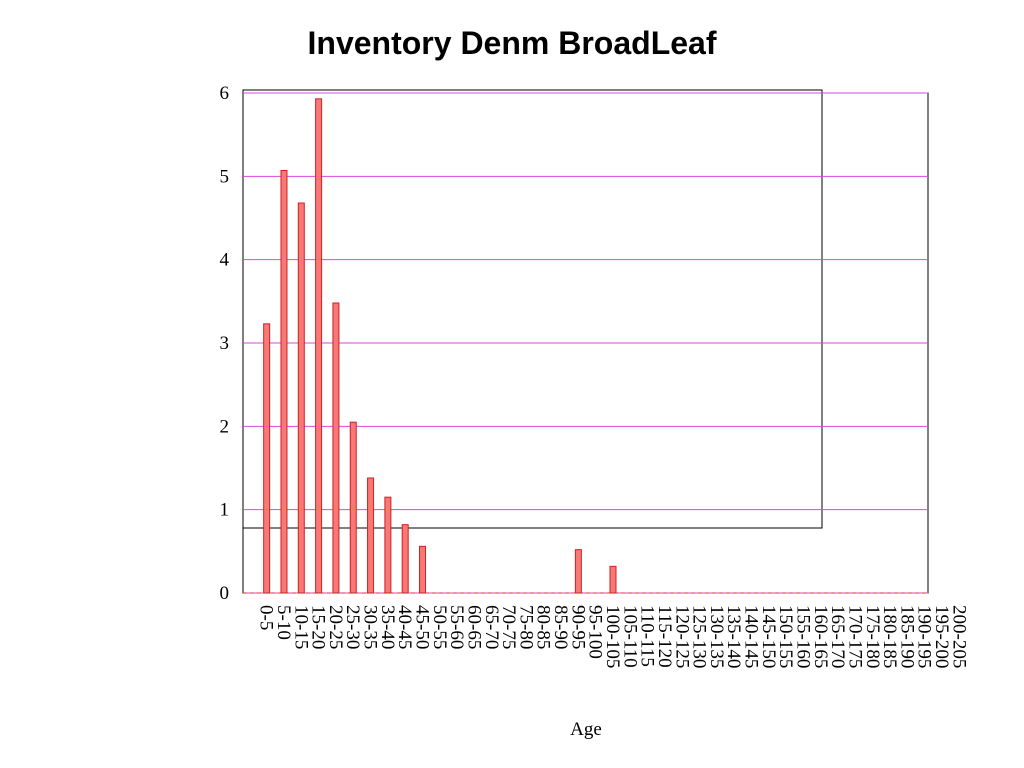 This screenshot has height=768, width=1024. Describe the element at coordinates (560, 627) in the screenshot. I see `x-tick-label: 85-90` at that location.